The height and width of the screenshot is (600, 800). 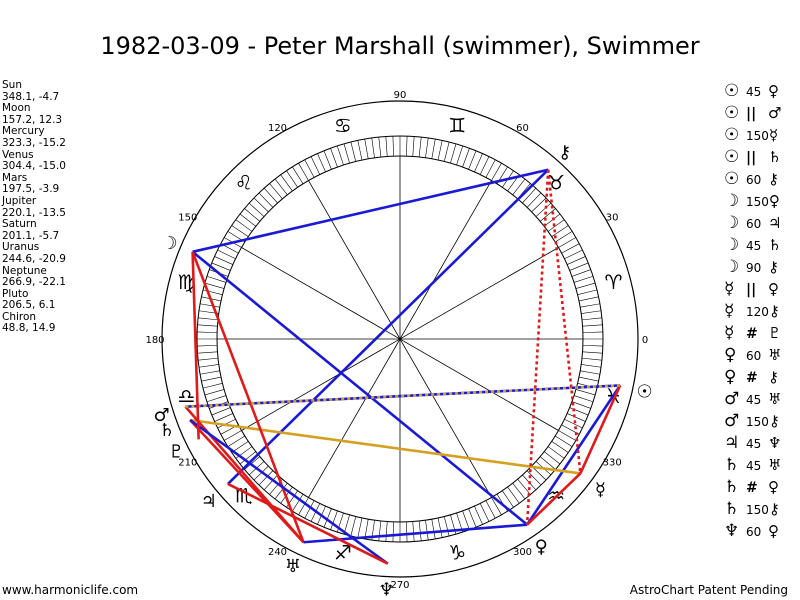 I want to click on footer-website: www.harmoniclife.com, so click(x=70, y=590).